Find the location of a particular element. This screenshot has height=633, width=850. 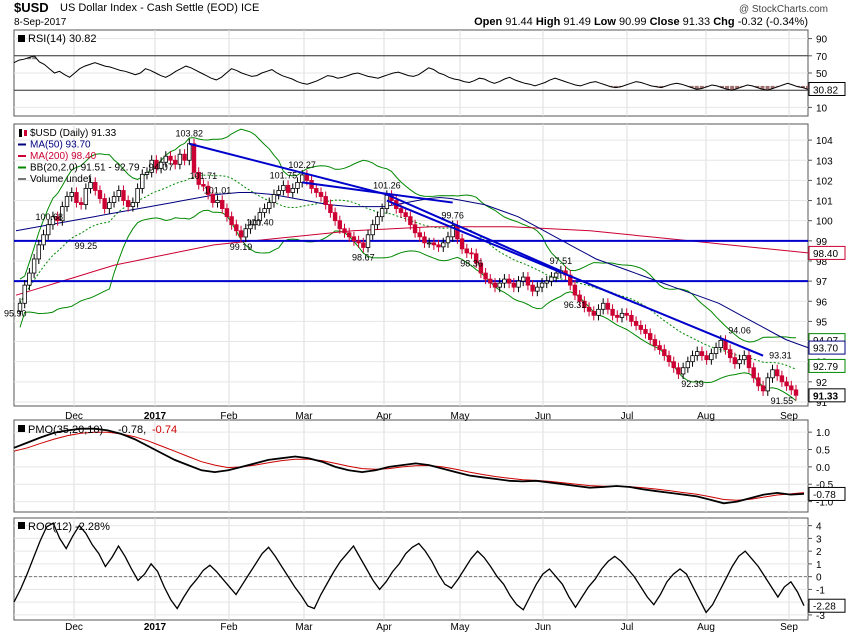

price-tick-label: 99 is located at coordinates (822, 242).